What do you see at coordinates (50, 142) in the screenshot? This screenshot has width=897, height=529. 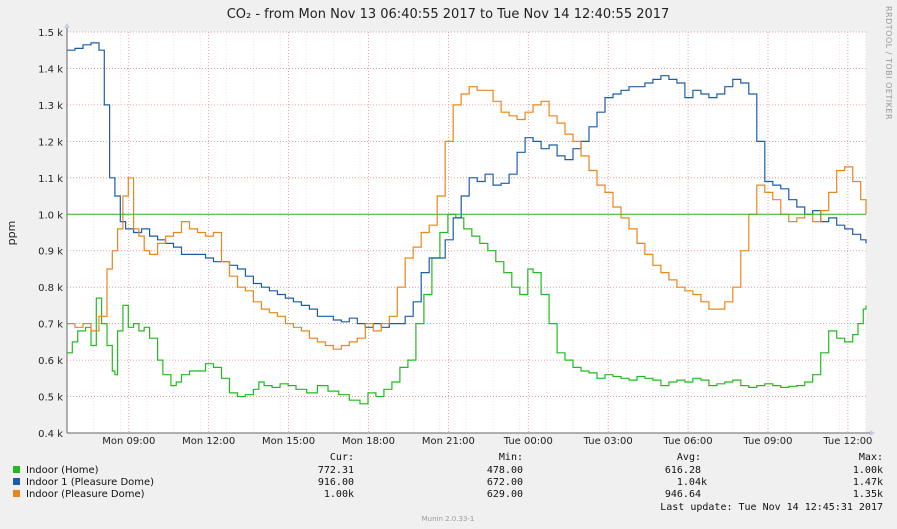 I see `y-tick-label: 1.2 k` at bounding box center [50, 142].